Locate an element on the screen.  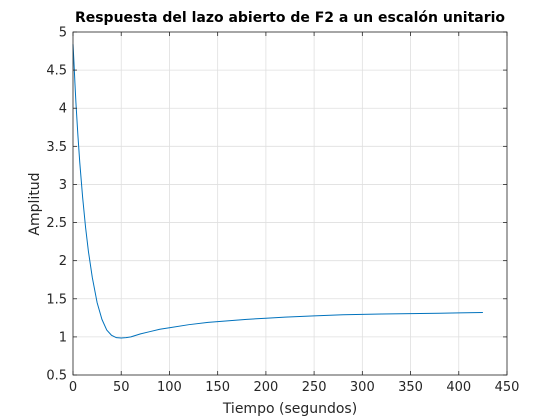
y-tick-label: 4 is located at coordinates (63, 109).